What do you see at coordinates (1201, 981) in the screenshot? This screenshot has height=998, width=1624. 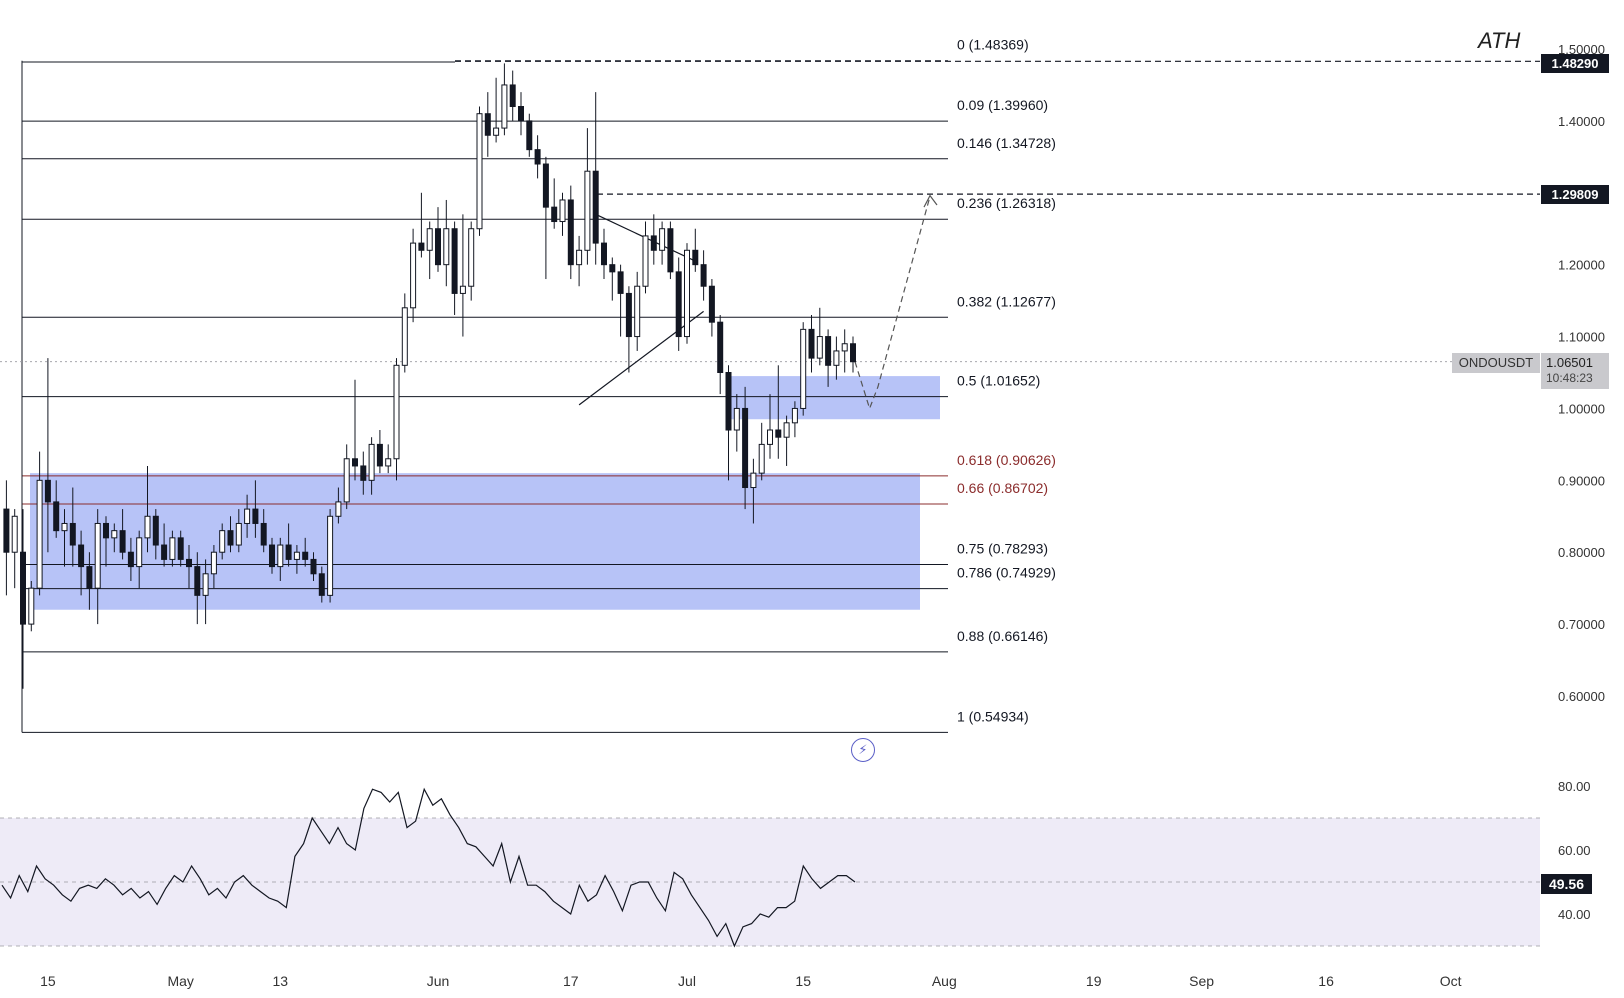 I see `time-tick-label: Sep` at bounding box center [1201, 981].